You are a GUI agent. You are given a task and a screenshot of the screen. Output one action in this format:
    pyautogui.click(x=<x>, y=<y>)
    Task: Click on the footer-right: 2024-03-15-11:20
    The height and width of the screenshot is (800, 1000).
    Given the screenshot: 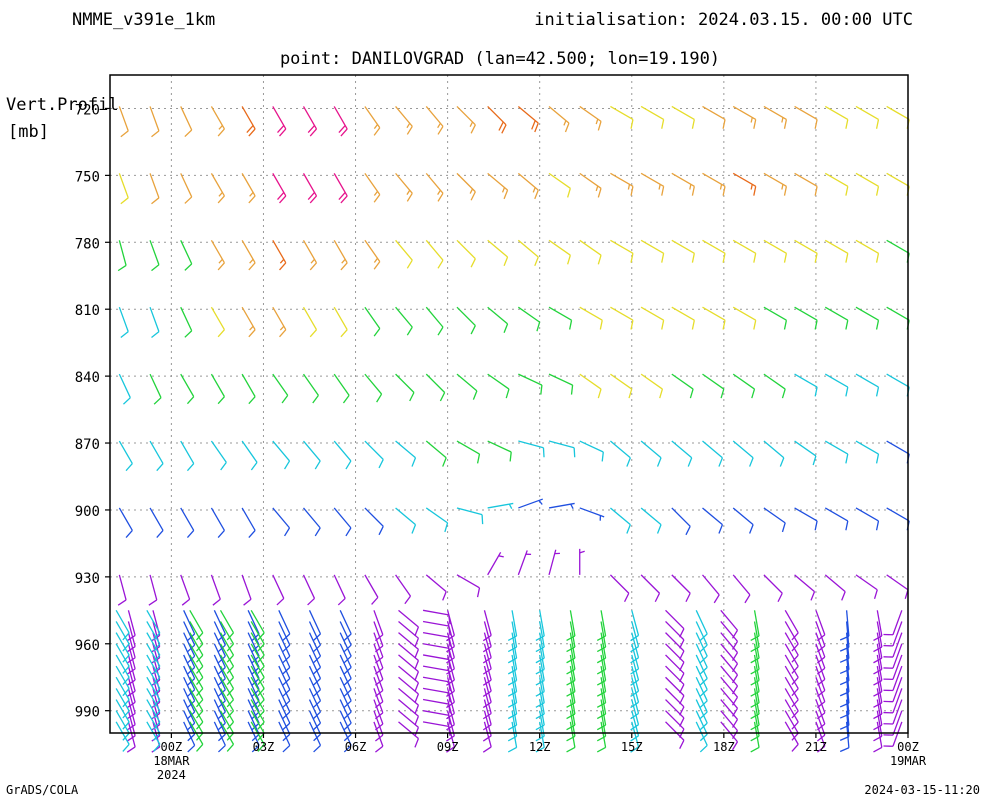 What is the action you would take?
    pyautogui.click(x=922, y=790)
    